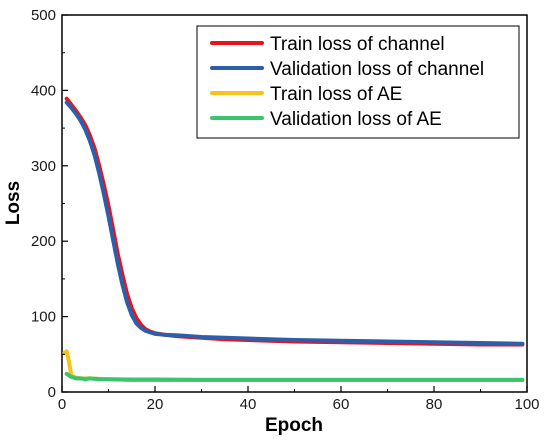  I want to click on x-tick-label: 100, so click(526, 404).